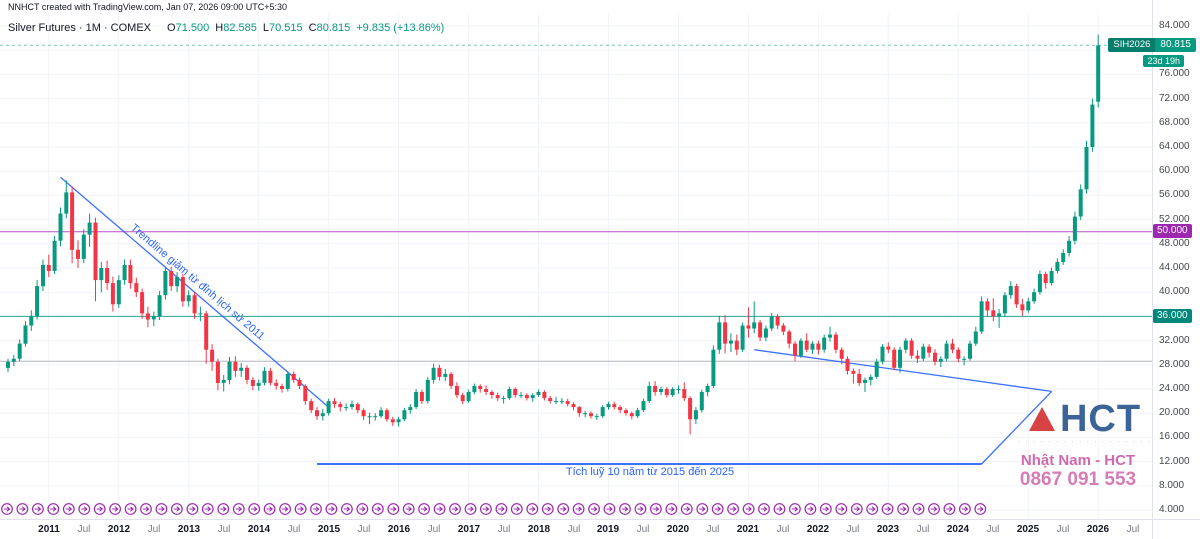 This screenshot has width=1200, height=539. Describe the element at coordinates (1172, 231) in the screenshot. I see `price-level-badge-50: 50.000` at that location.